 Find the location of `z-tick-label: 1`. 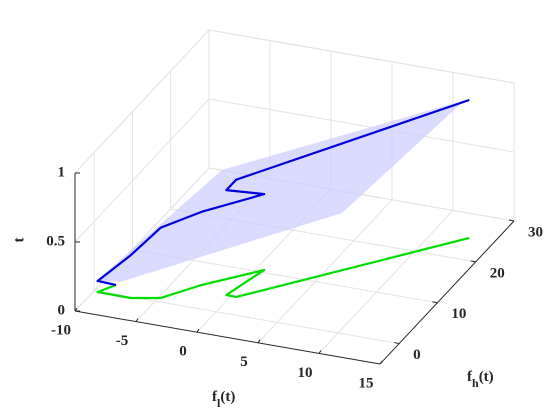

z-tick-label: 1 is located at coordinates (62, 172).